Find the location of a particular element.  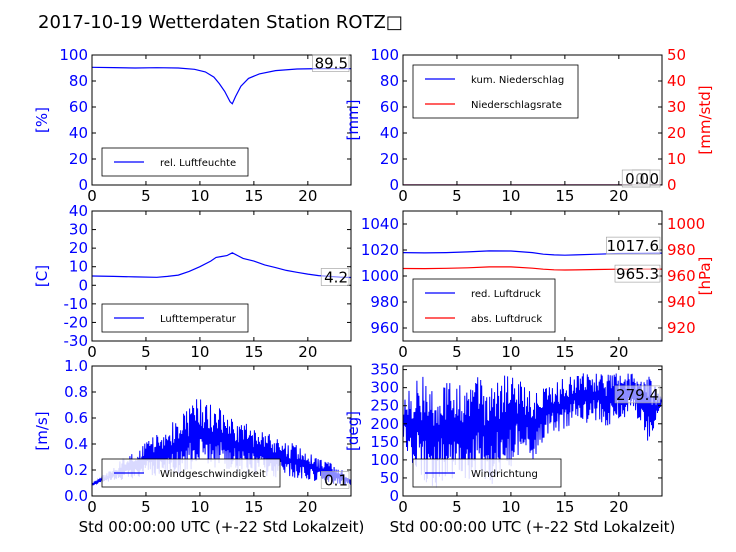

y-tick-label: 980 is located at coordinates (384, 302).